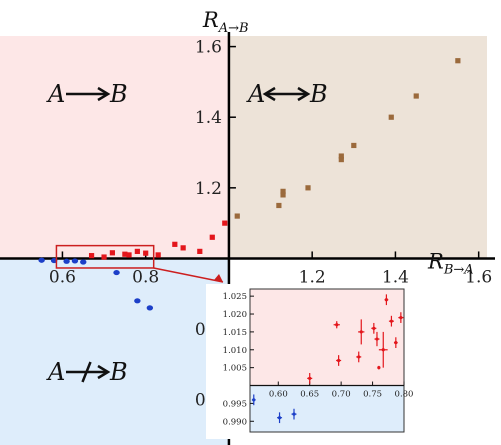 Image resolution: width=501 pixels, height=445 pixels. What do you see at coordinates (225, 22) in the screenshot?
I see `y-axis-label: RA→B` at bounding box center [225, 22].